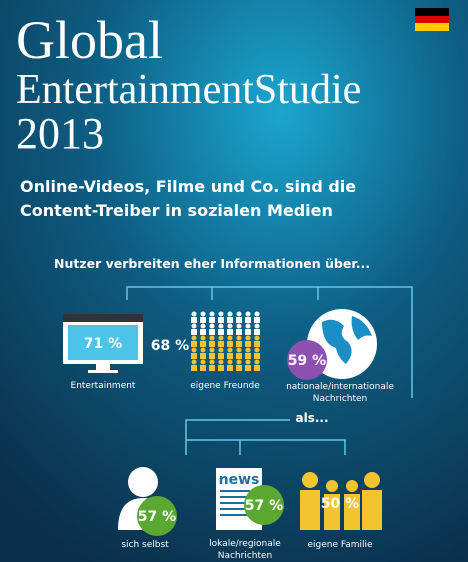  Describe the element at coordinates (332, 344) in the screenshot. I see `globe-icon` at that location.